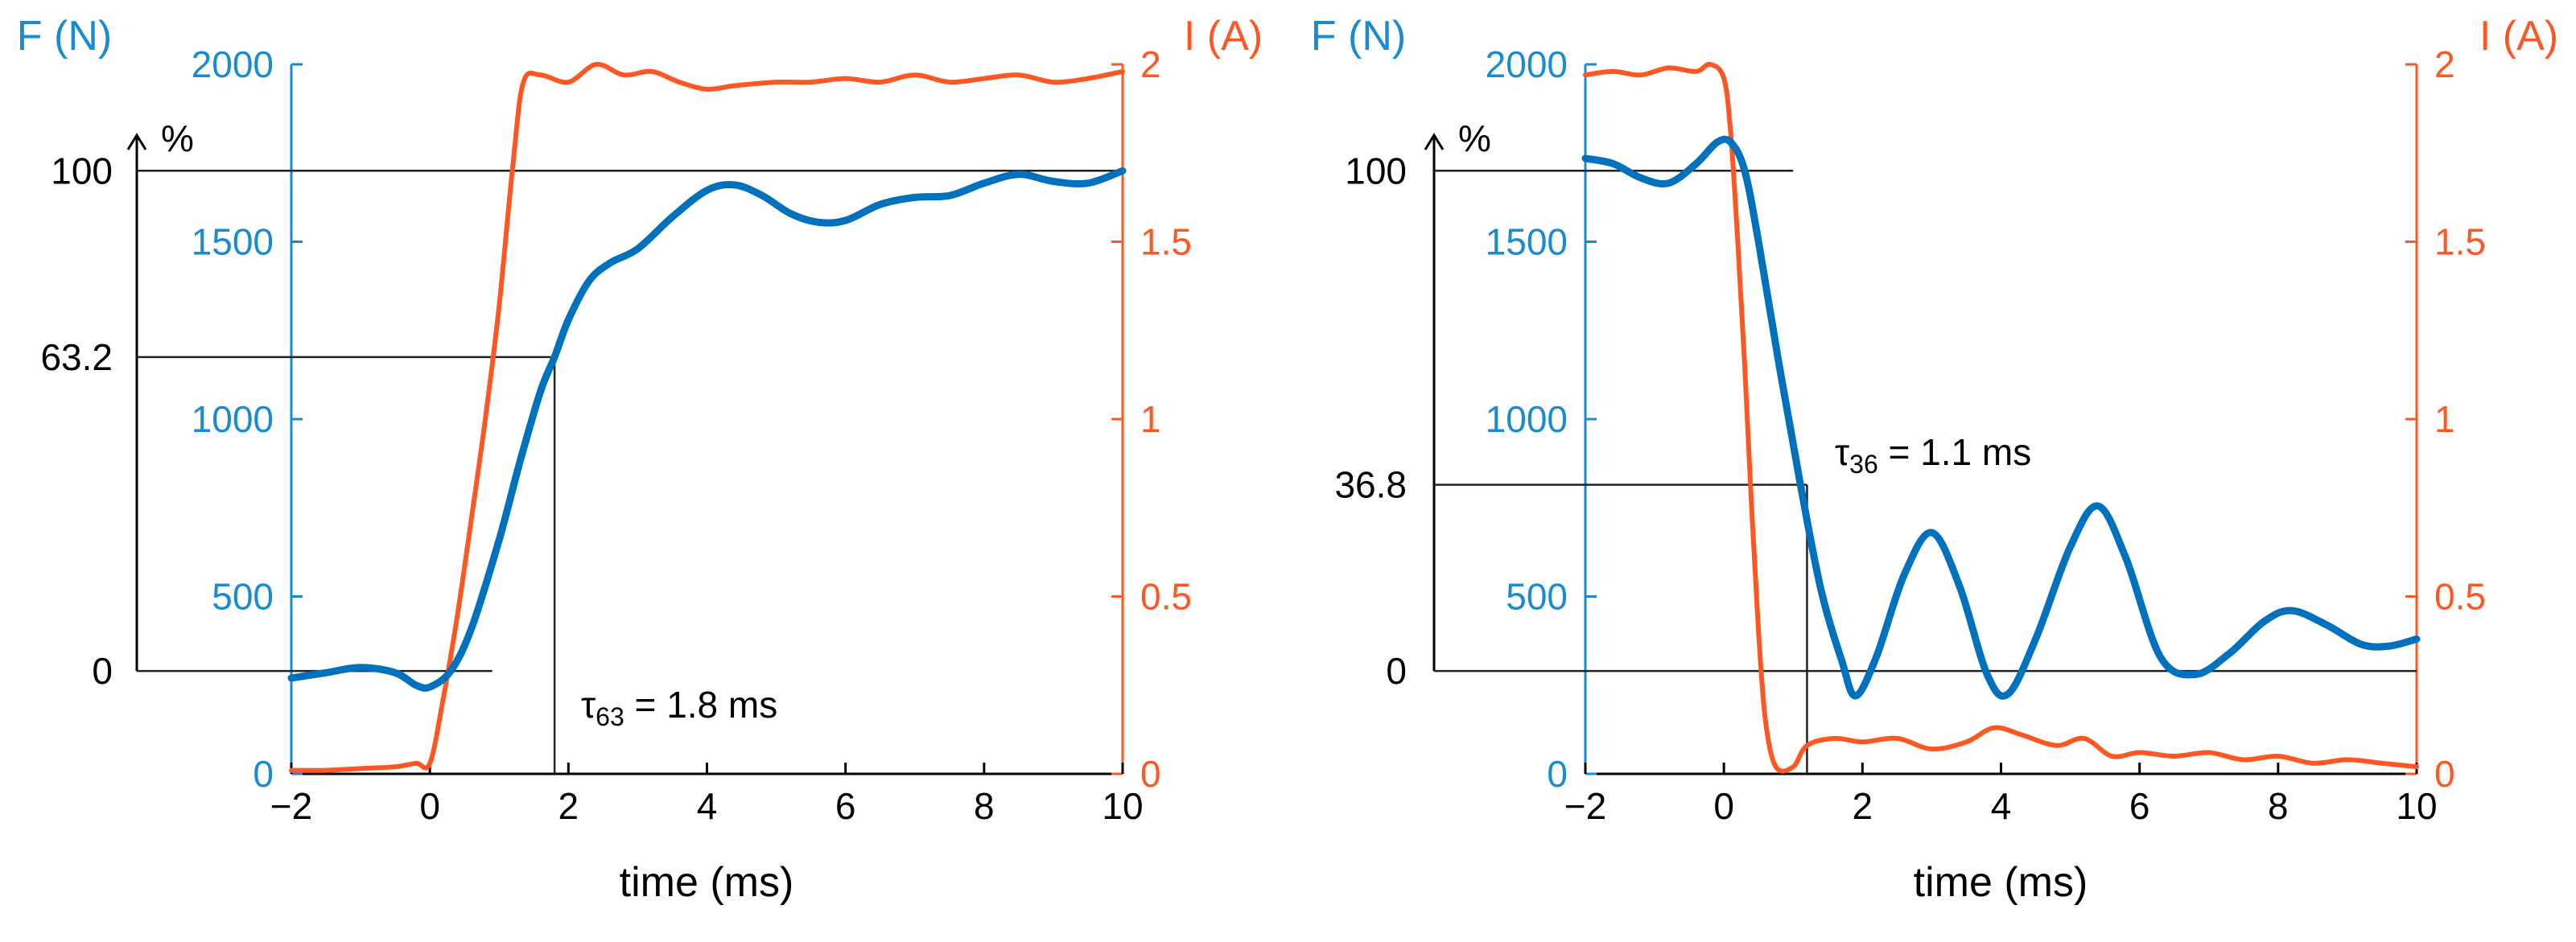 The width and height of the screenshot is (2576, 942). Describe the element at coordinates (700, 705) in the screenshot. I see `tau-value: = 1.8 ms` at that location.